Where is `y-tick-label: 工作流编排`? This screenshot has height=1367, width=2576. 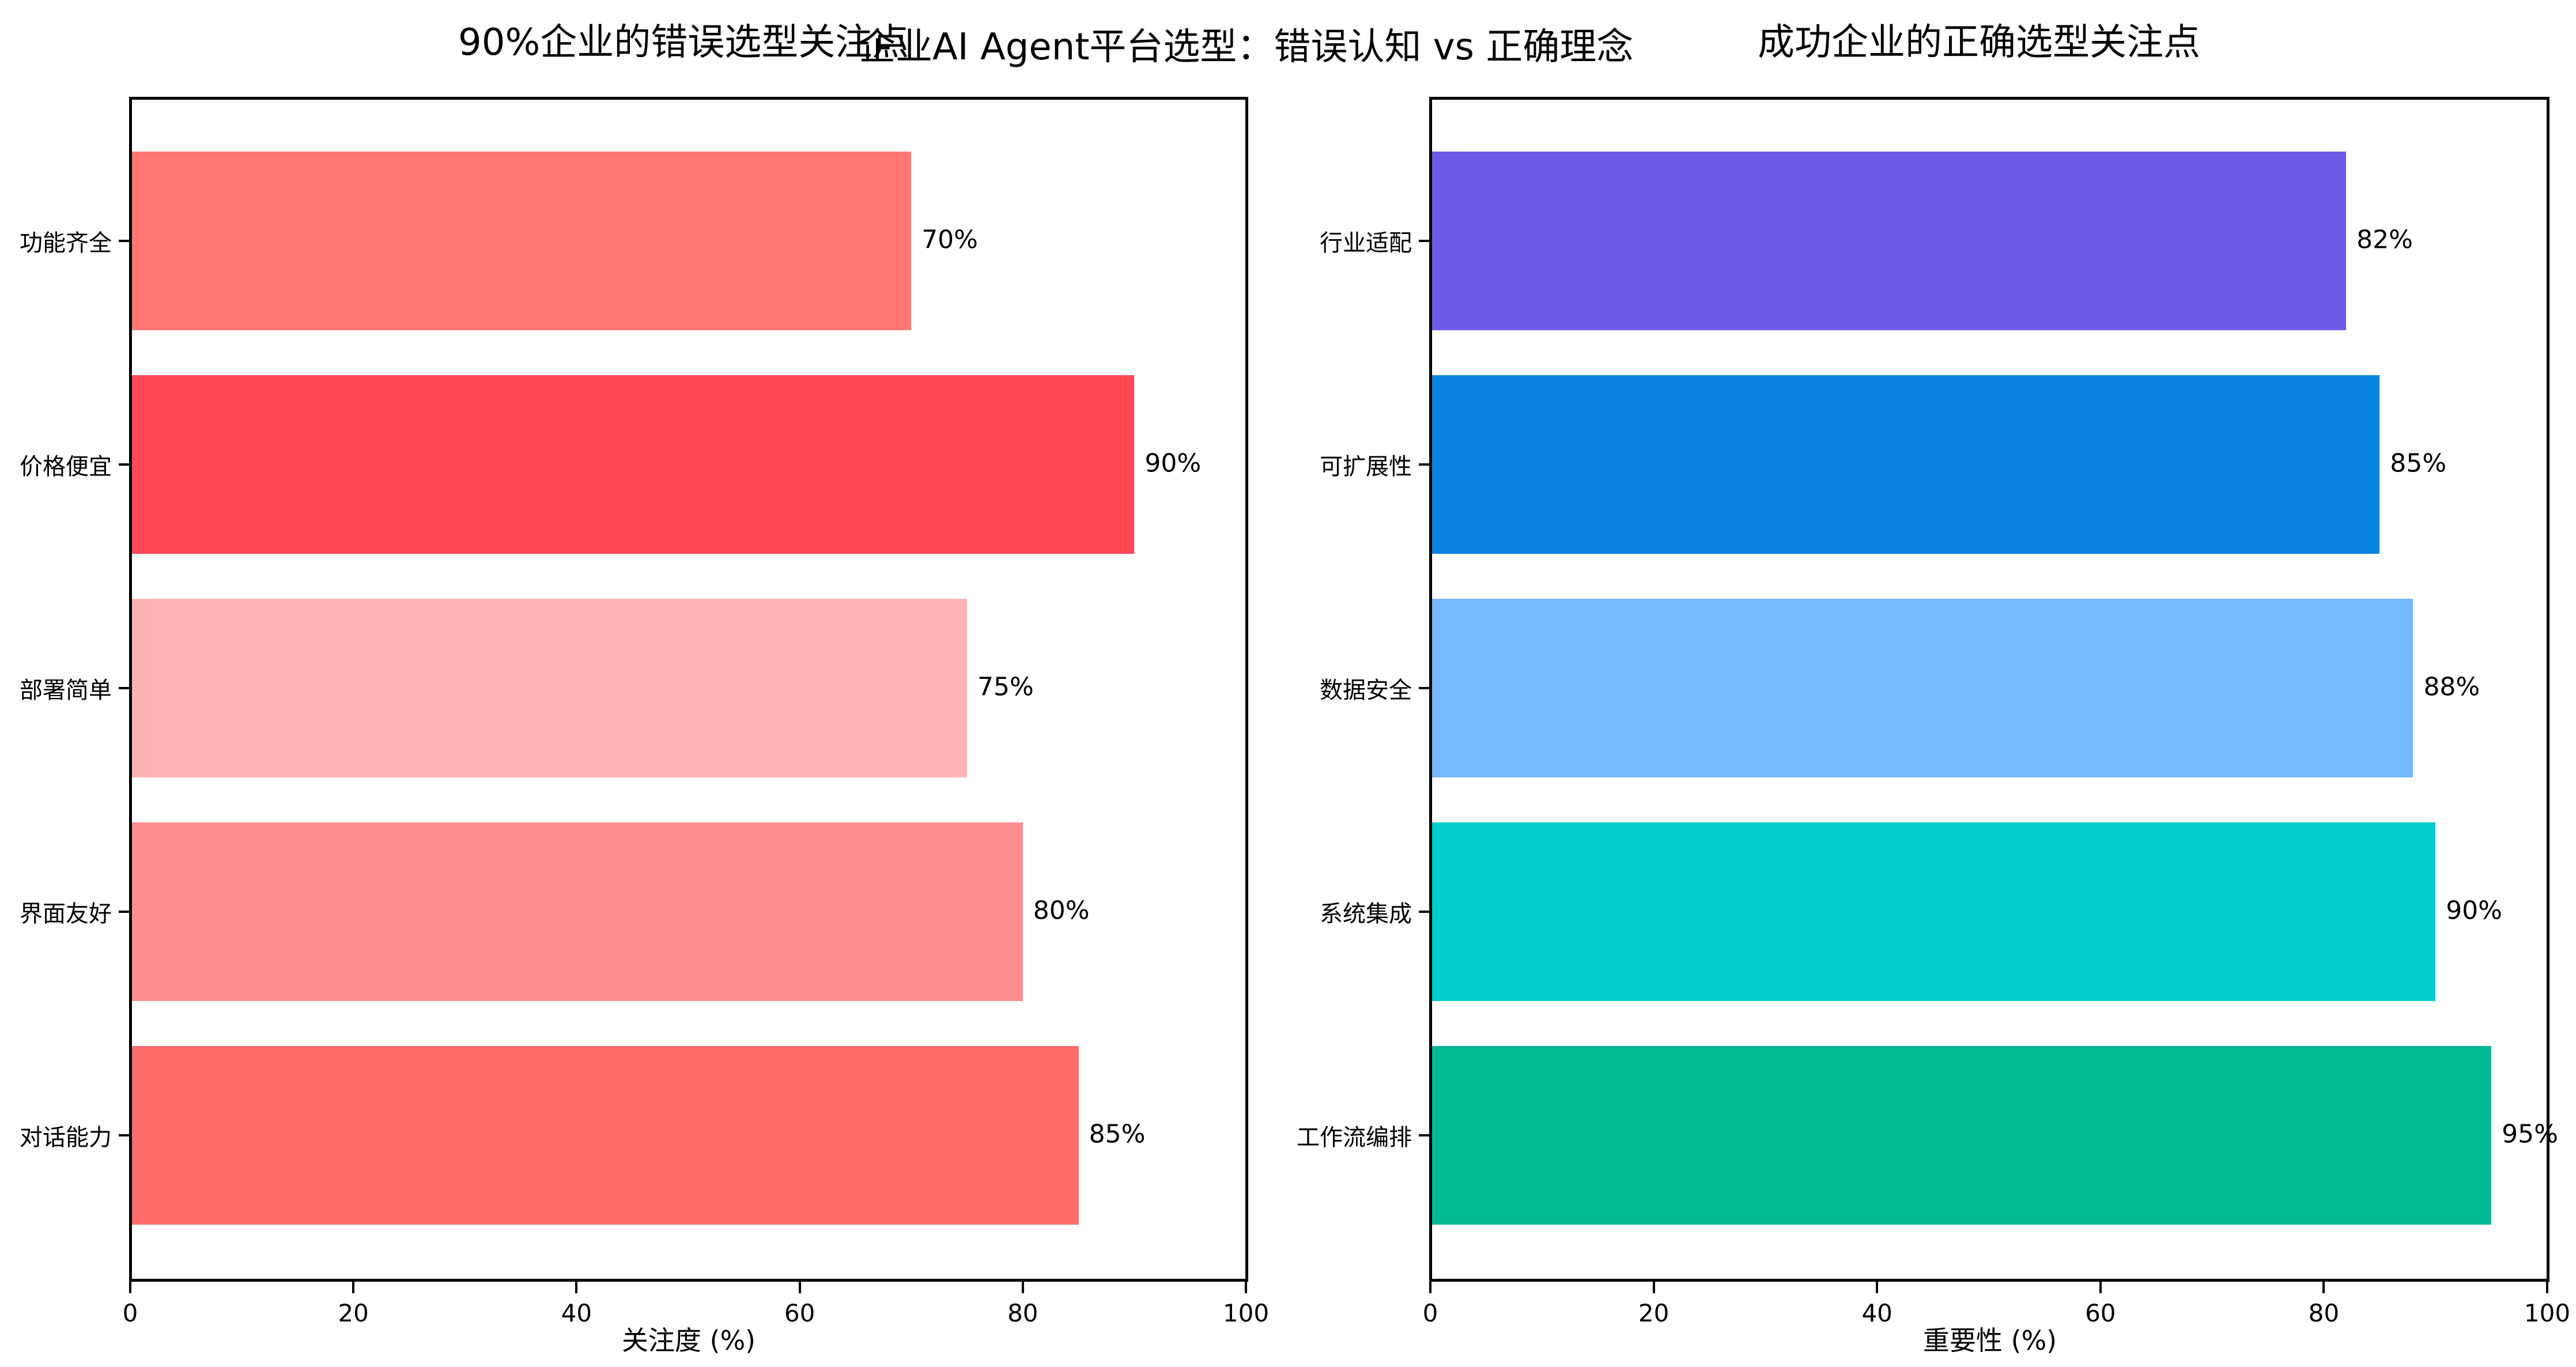
y-tick-label: 工作流编排 is located at coordinates (1354, 1138).